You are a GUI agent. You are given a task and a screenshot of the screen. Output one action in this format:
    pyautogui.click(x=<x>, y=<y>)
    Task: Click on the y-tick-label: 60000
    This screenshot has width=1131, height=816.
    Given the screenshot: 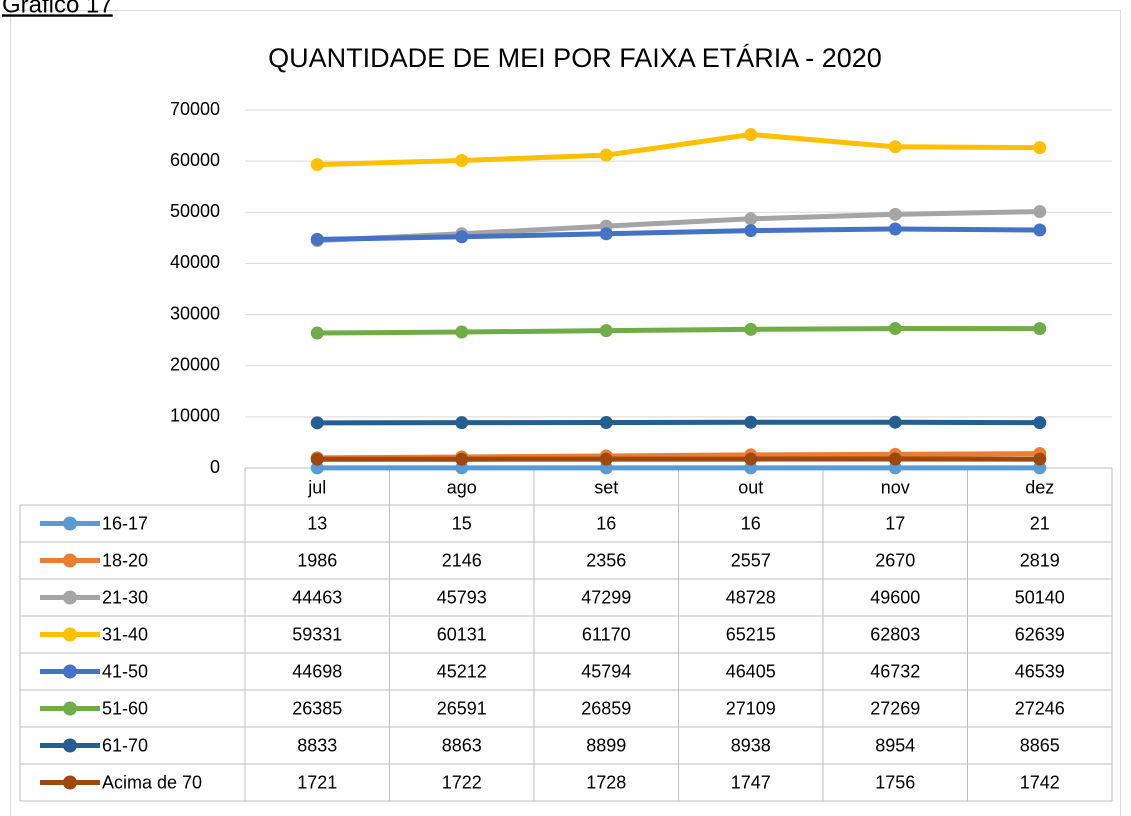 What is the action you would take?
    pyautogui.click(x=195, y=160)
    